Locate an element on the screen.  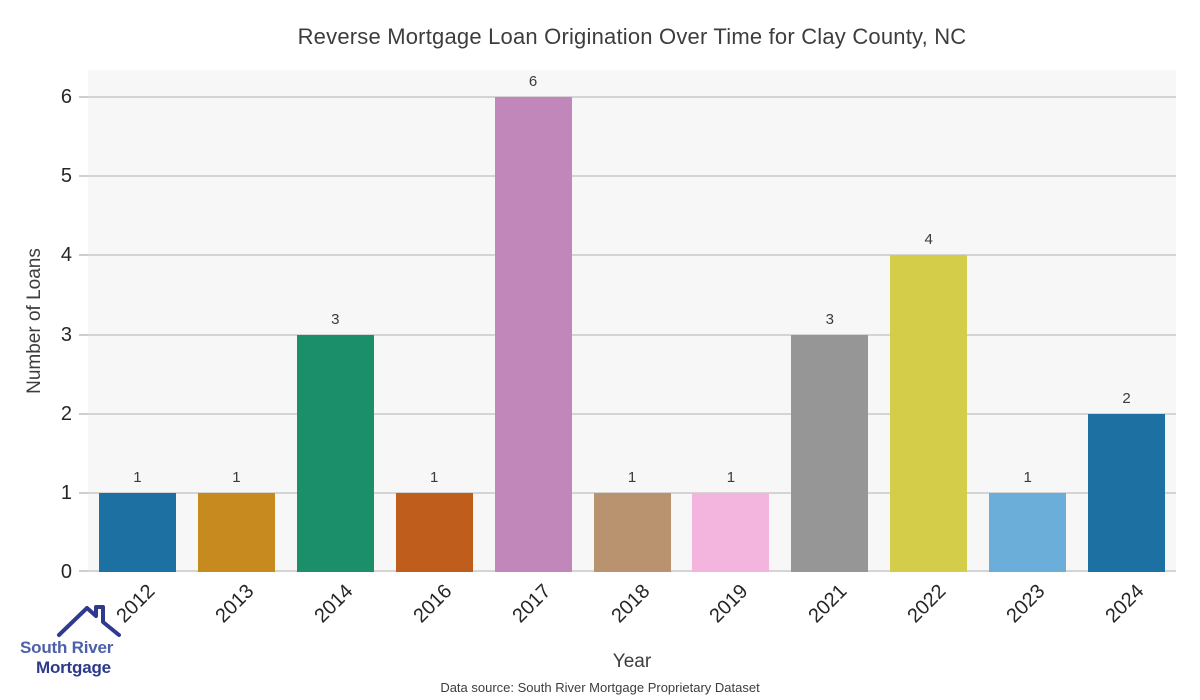
bar-2024 is located at coordinates (1127, 492).